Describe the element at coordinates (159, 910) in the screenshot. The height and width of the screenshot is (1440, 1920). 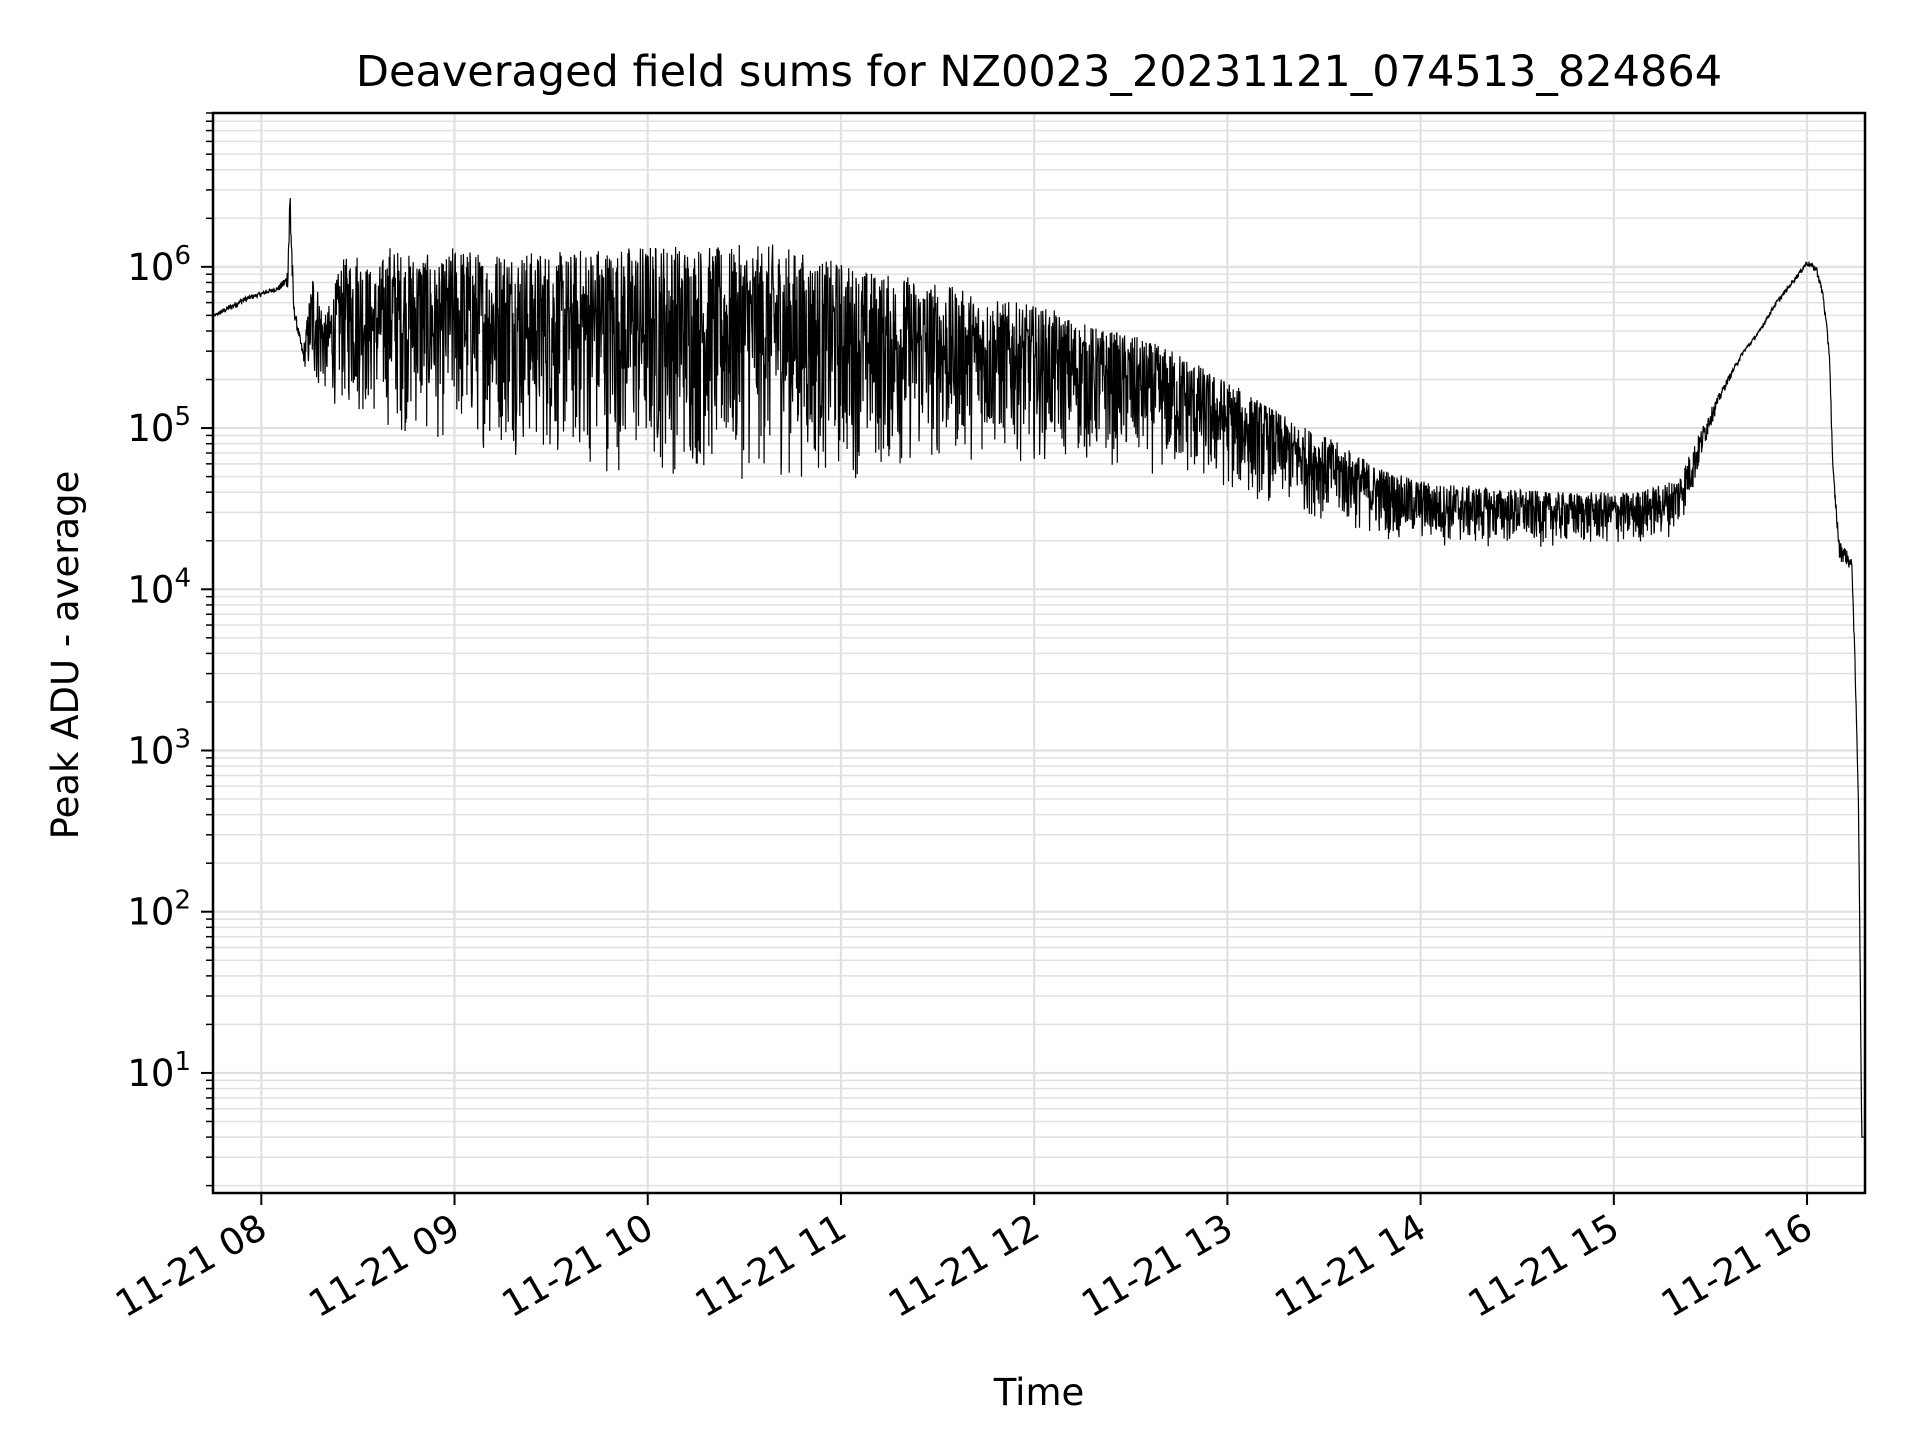
I see `y-tick-label: 102` at that location.